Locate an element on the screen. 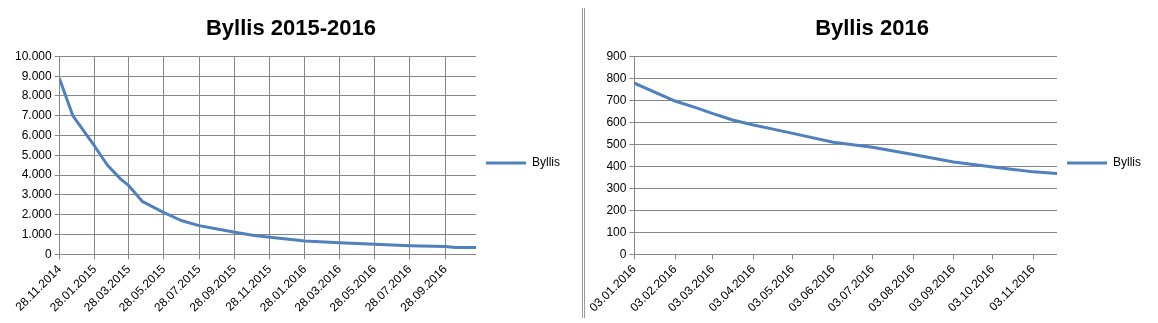 Image resolution: width=1158 pixels, height=323 pixels. y-tick-label: 900 is located at coordinates (616, 55).